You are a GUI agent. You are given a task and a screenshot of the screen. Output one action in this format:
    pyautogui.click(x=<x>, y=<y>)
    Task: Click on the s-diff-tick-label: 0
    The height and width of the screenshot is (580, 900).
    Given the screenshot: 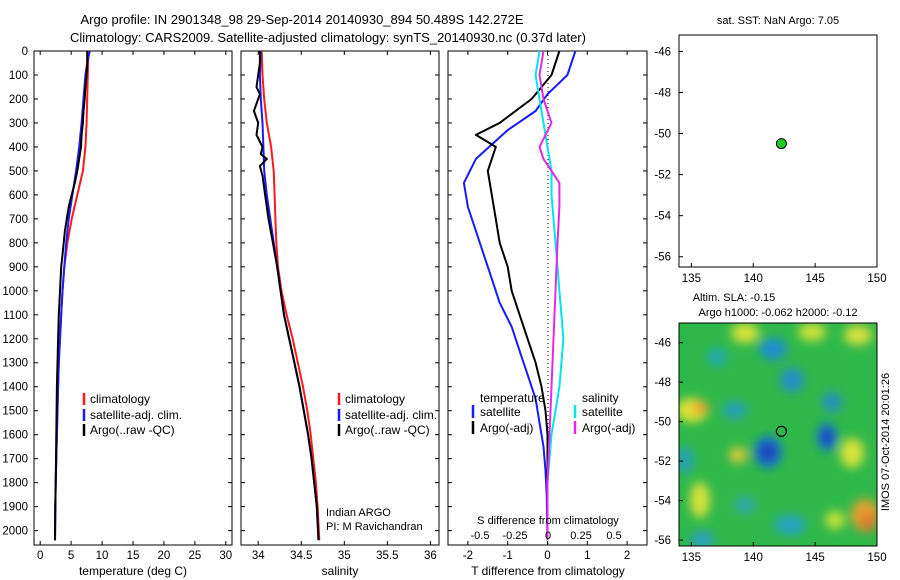 What is the action you would take?
    pyautogui.click(x=548, y=536)
    